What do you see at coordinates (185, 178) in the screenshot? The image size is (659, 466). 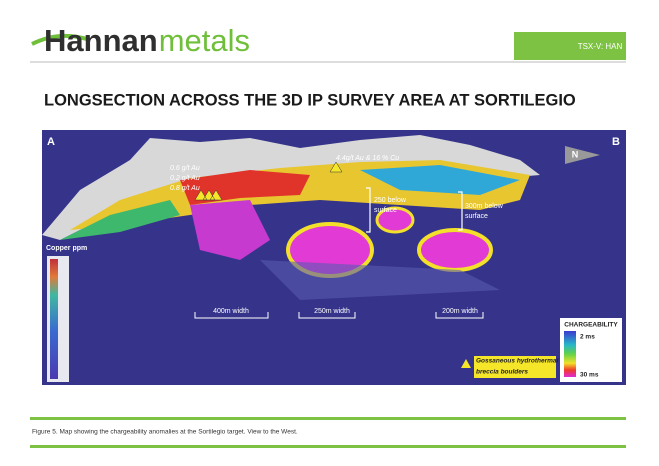 I see `assay-label: 0.2 g/t Au` at bounding box center [185, 178].